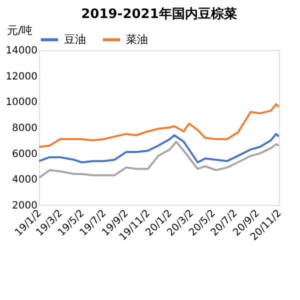 The image size is (300, 300). Describe the element at coordinates (22, 76) in the screenshot. I see `y-tick-label: 12000` at that location.